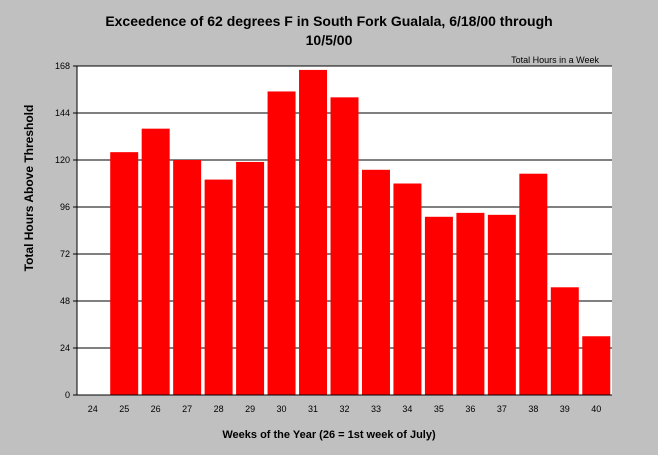 This screenshot has width=658, height=455. Describe the element at coordinates (156, 409) in the screenshot. I see `x-tick-label: 26` at that location.